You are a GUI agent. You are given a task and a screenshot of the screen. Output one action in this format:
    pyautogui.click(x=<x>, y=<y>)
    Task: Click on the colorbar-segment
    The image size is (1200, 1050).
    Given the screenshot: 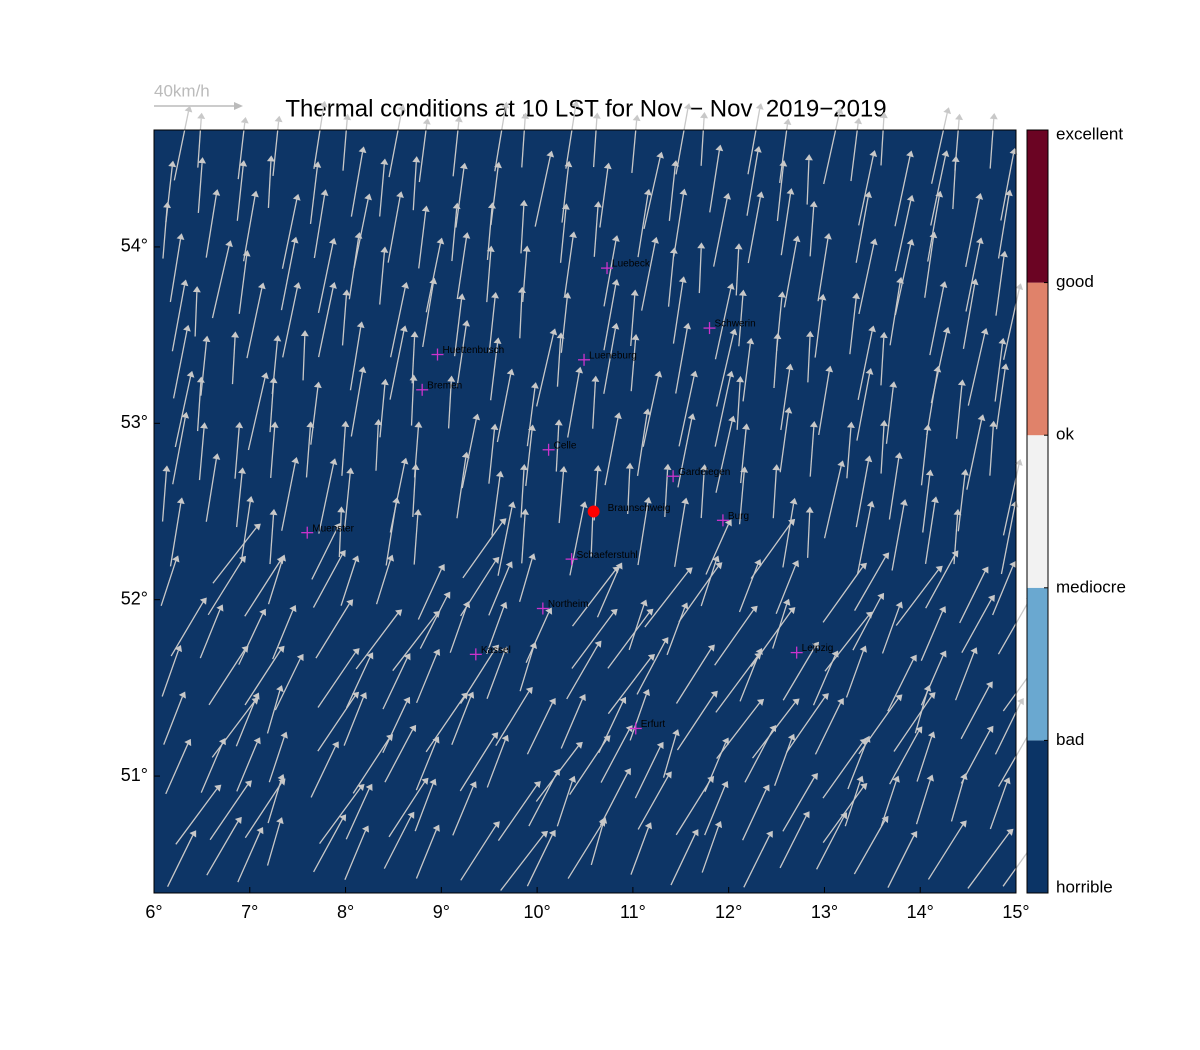 What is the action you would take?
    pyautogui.click(x=1037, y=816)
    